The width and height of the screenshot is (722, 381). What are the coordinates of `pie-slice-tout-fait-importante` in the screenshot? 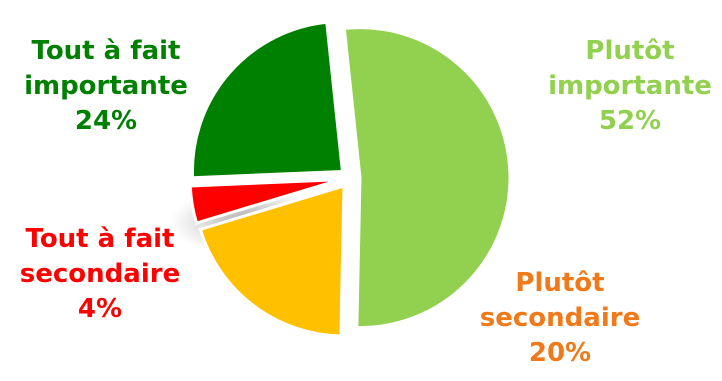 It's located at (267, 100).